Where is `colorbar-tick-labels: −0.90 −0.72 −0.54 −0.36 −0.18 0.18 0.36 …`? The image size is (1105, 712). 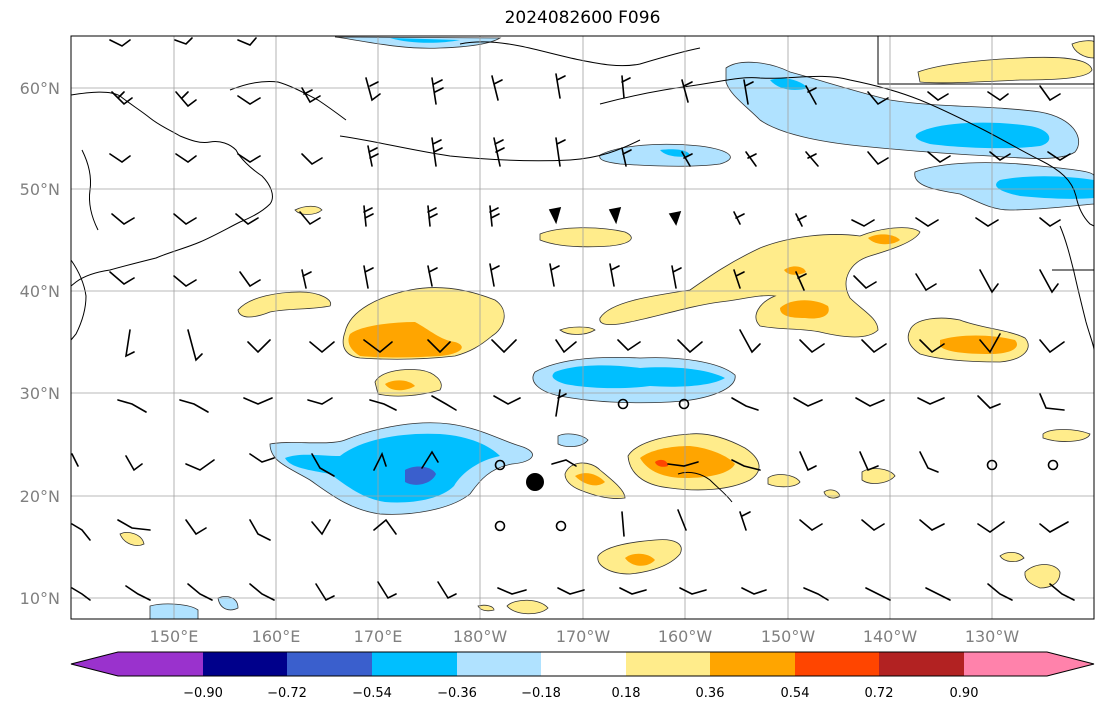
colorbar-tick-labels: −0.90 −0.72 −0.54 −0.36 −0.18 0.18 0.36 … is located at coordinates (580, 693).